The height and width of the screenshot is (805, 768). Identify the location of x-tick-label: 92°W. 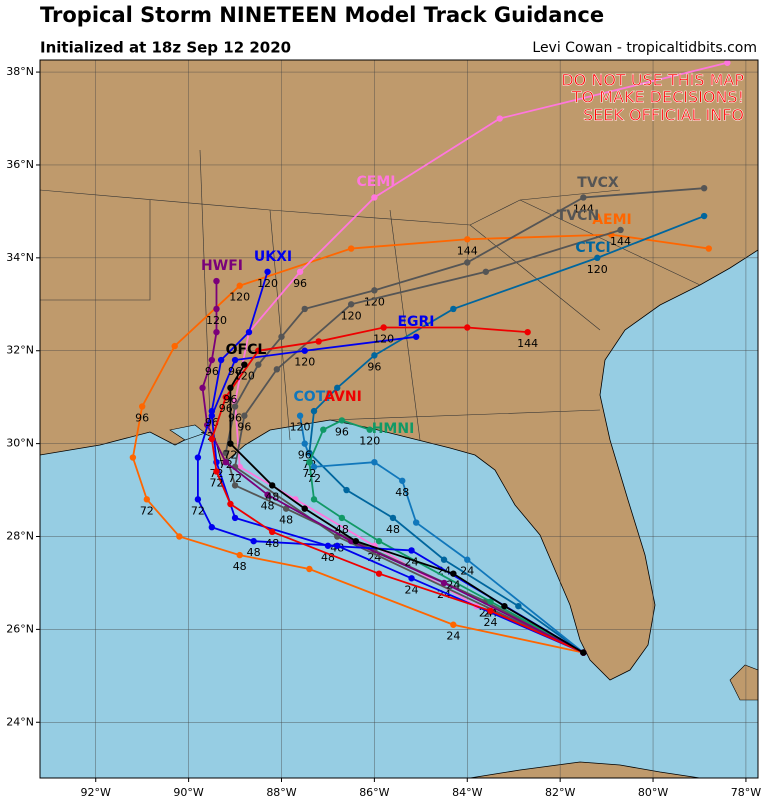
(96, 792).